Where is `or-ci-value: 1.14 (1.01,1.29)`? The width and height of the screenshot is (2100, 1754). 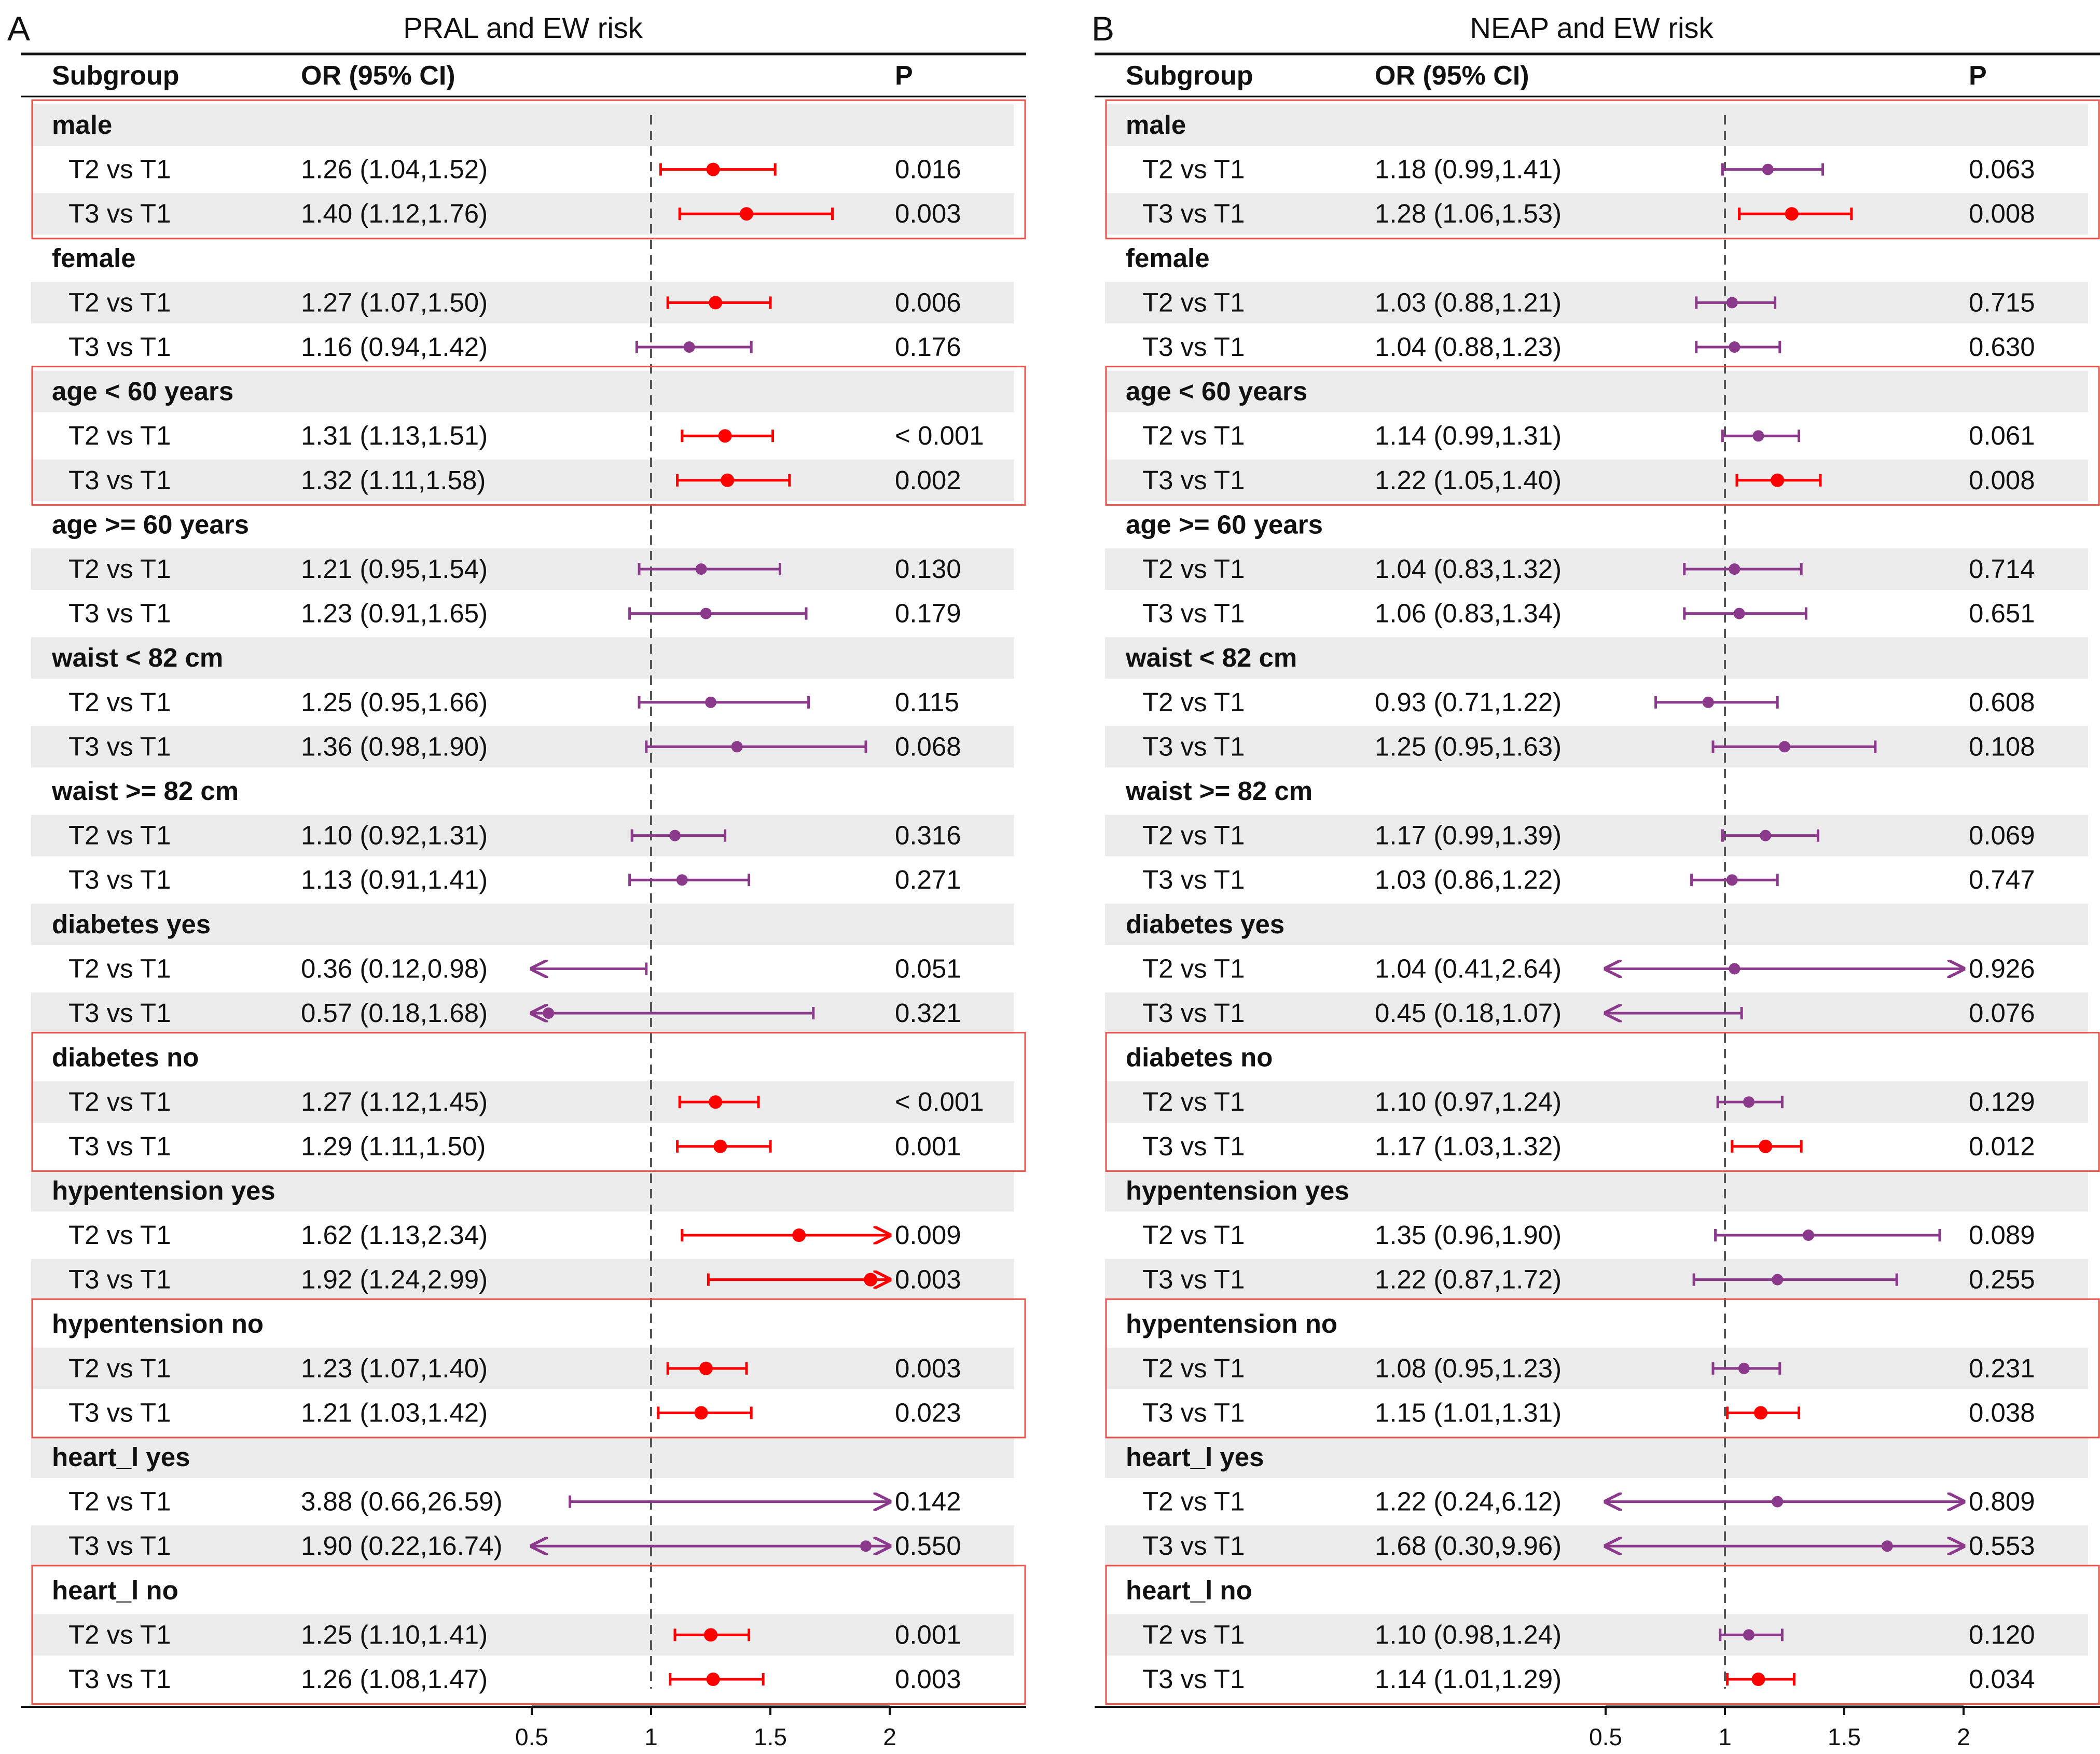
or-ci-value: 1.14 (1.01,1.29) is located at coordinates (1468, 1679).